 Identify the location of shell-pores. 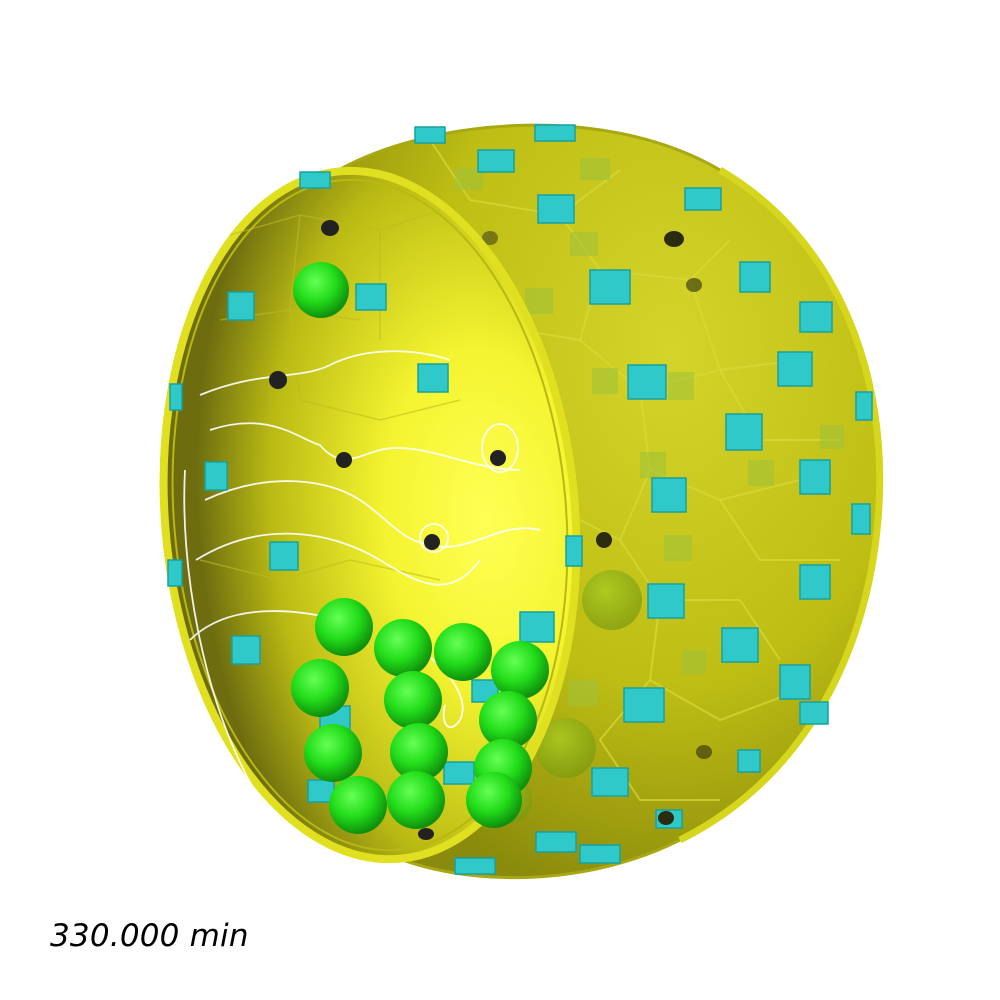
(597, 528).